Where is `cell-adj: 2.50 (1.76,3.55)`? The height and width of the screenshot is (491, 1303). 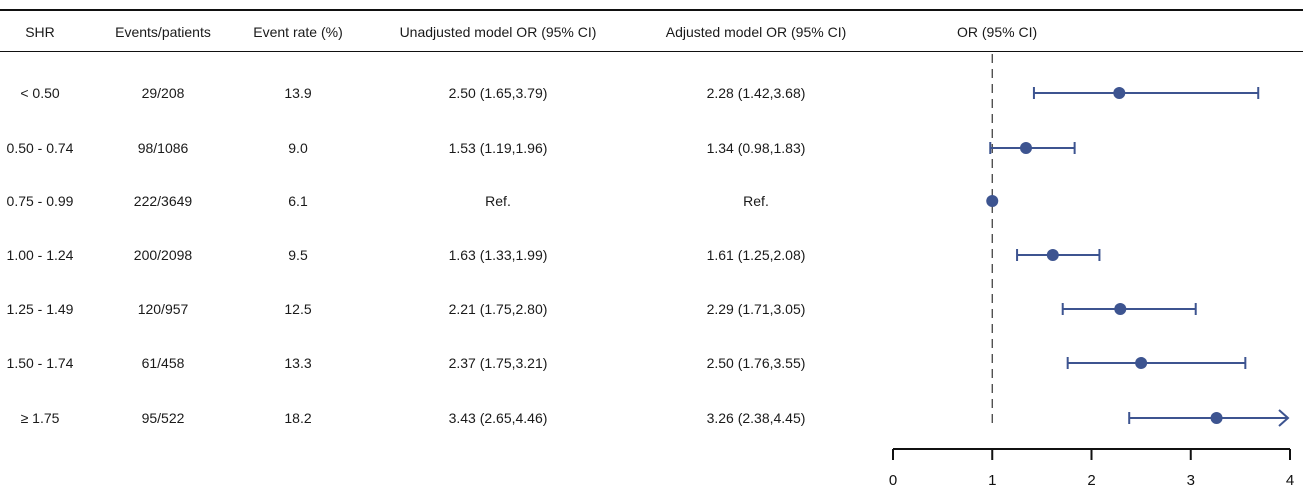 cell-adj: 2.50 (1.76,3.55) is located at coordinates (756, 363).